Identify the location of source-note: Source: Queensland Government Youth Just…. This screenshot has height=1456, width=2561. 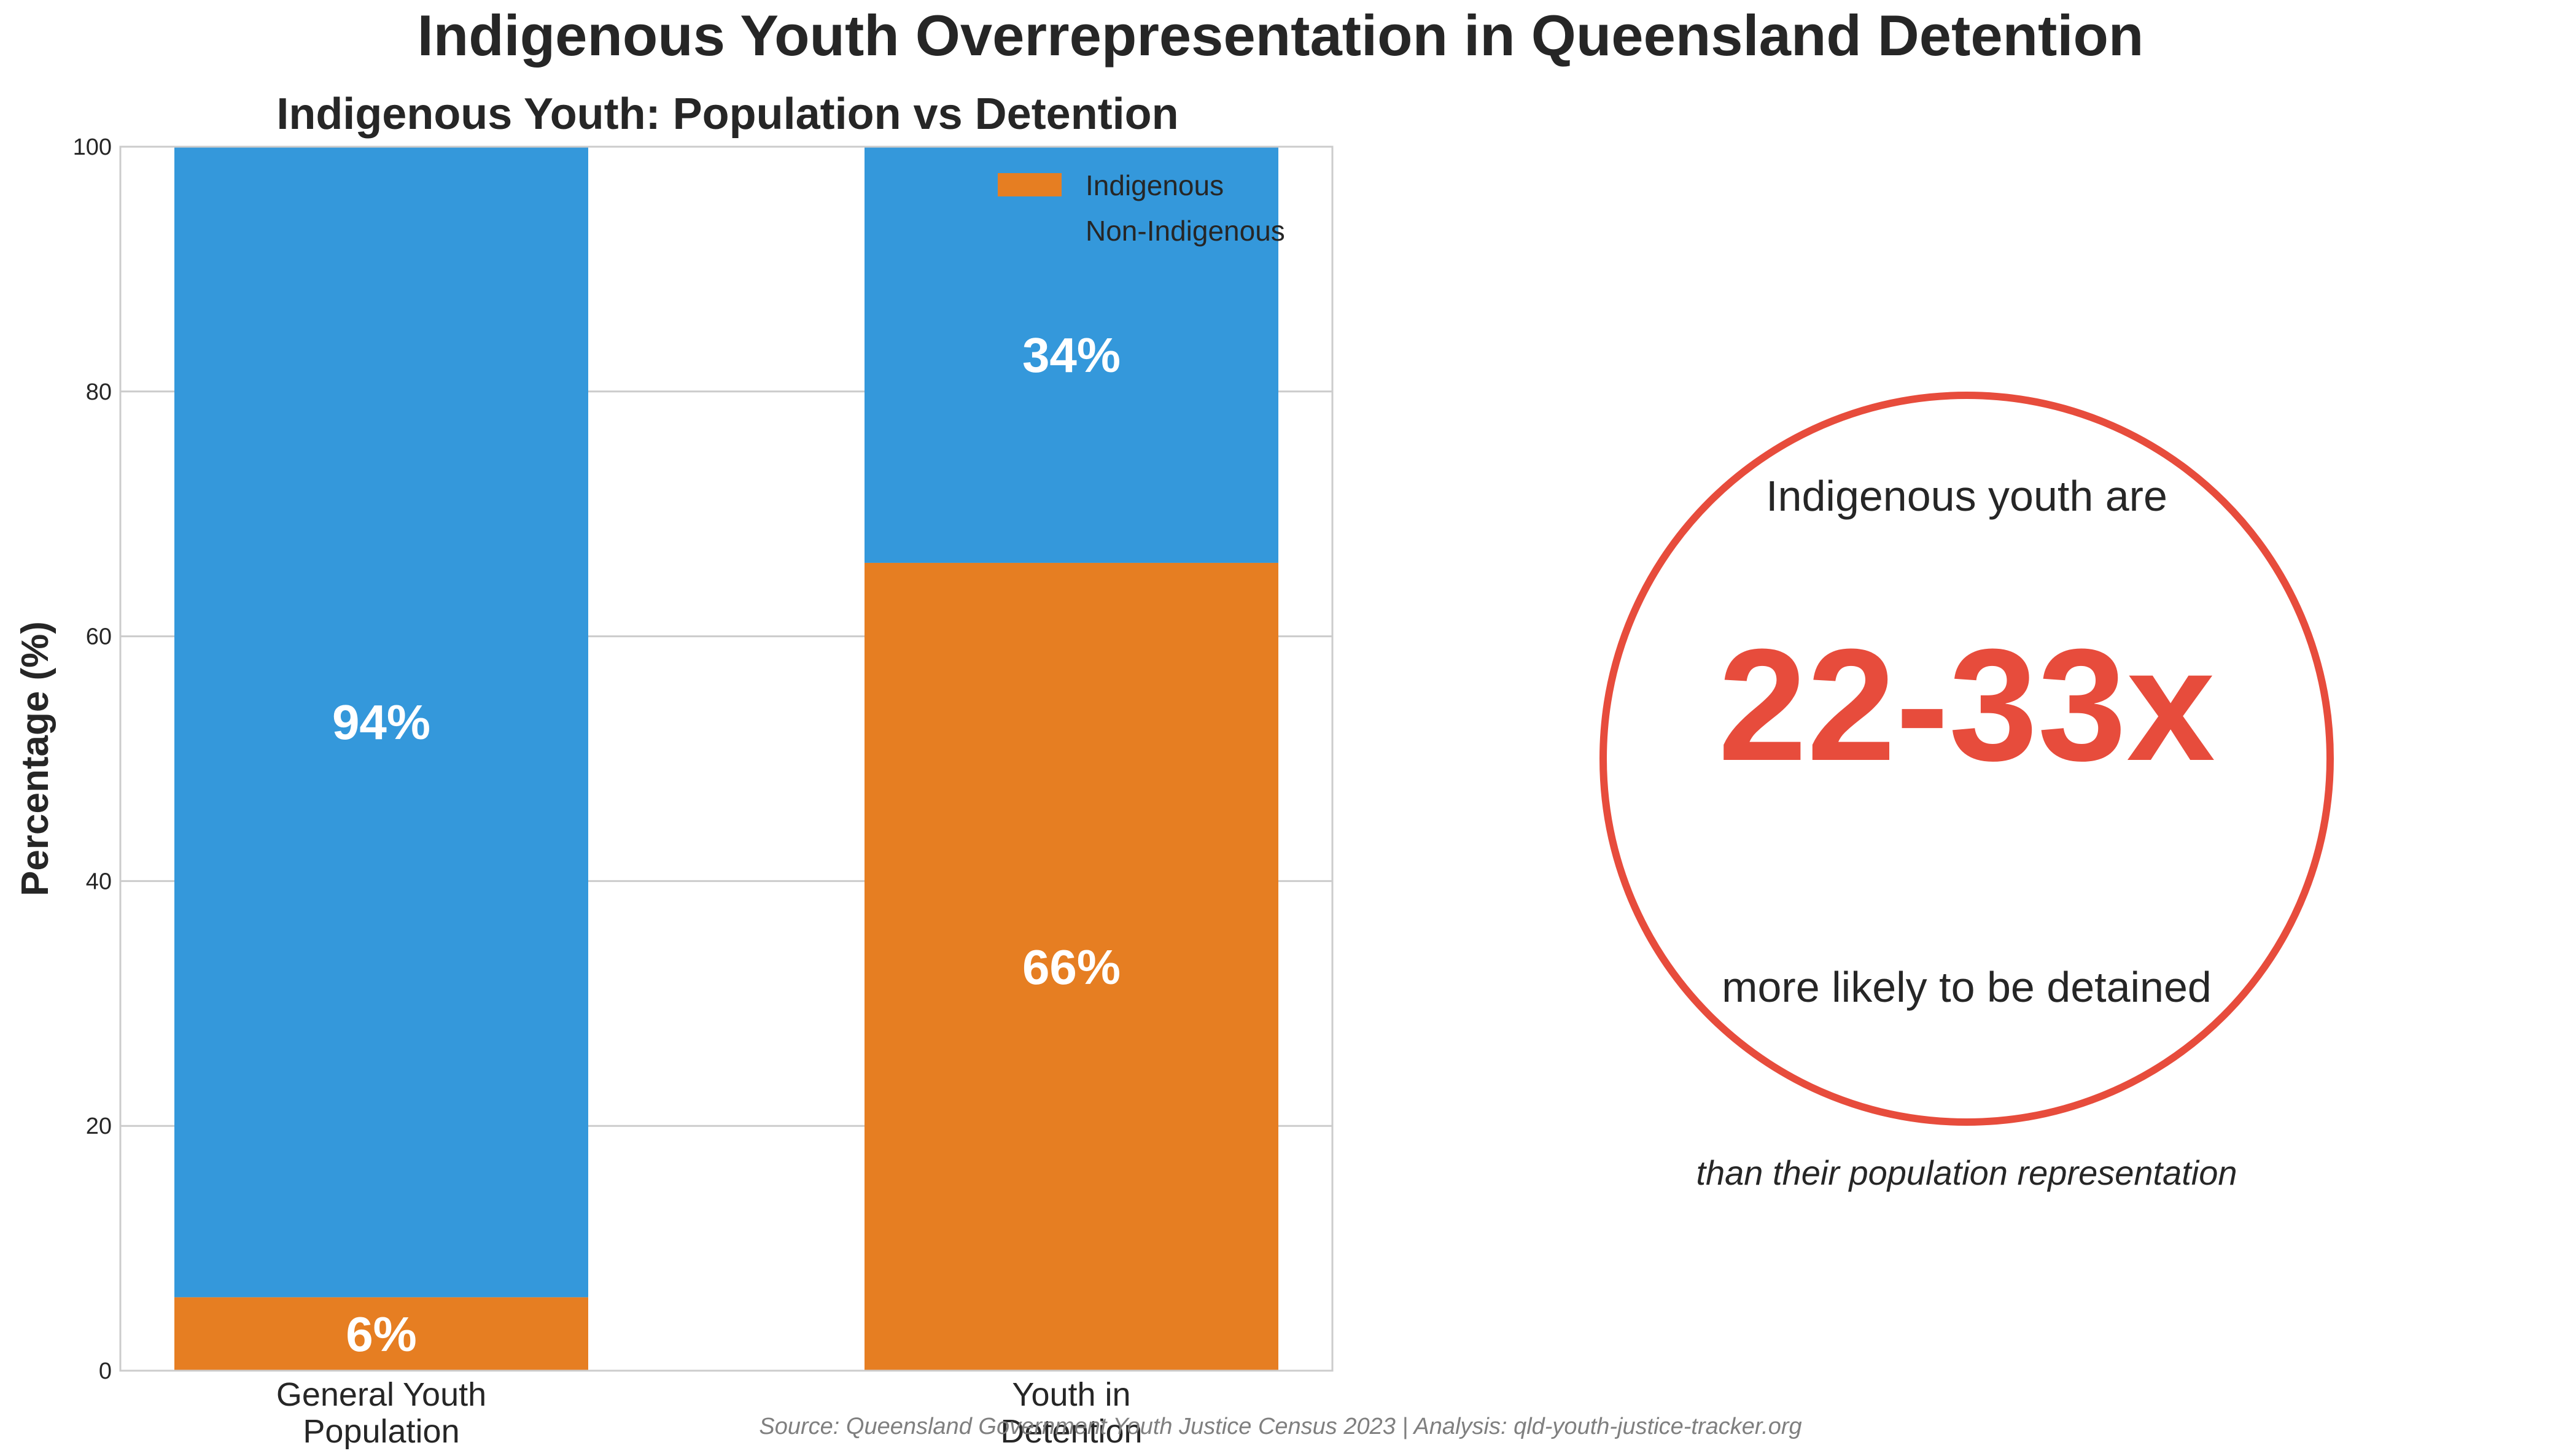
(1280, 1426).